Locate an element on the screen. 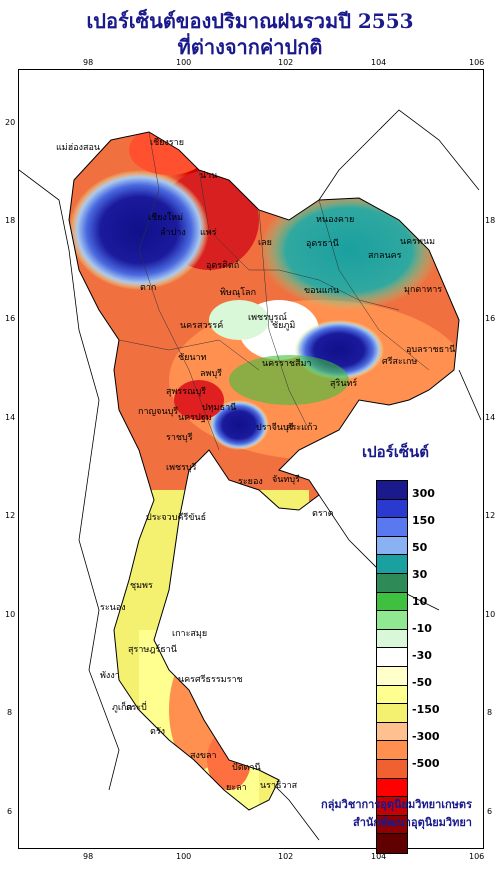 The width and height of the screenshot is (500, 871). place-label: เลย is located at coordinates (265, 243).